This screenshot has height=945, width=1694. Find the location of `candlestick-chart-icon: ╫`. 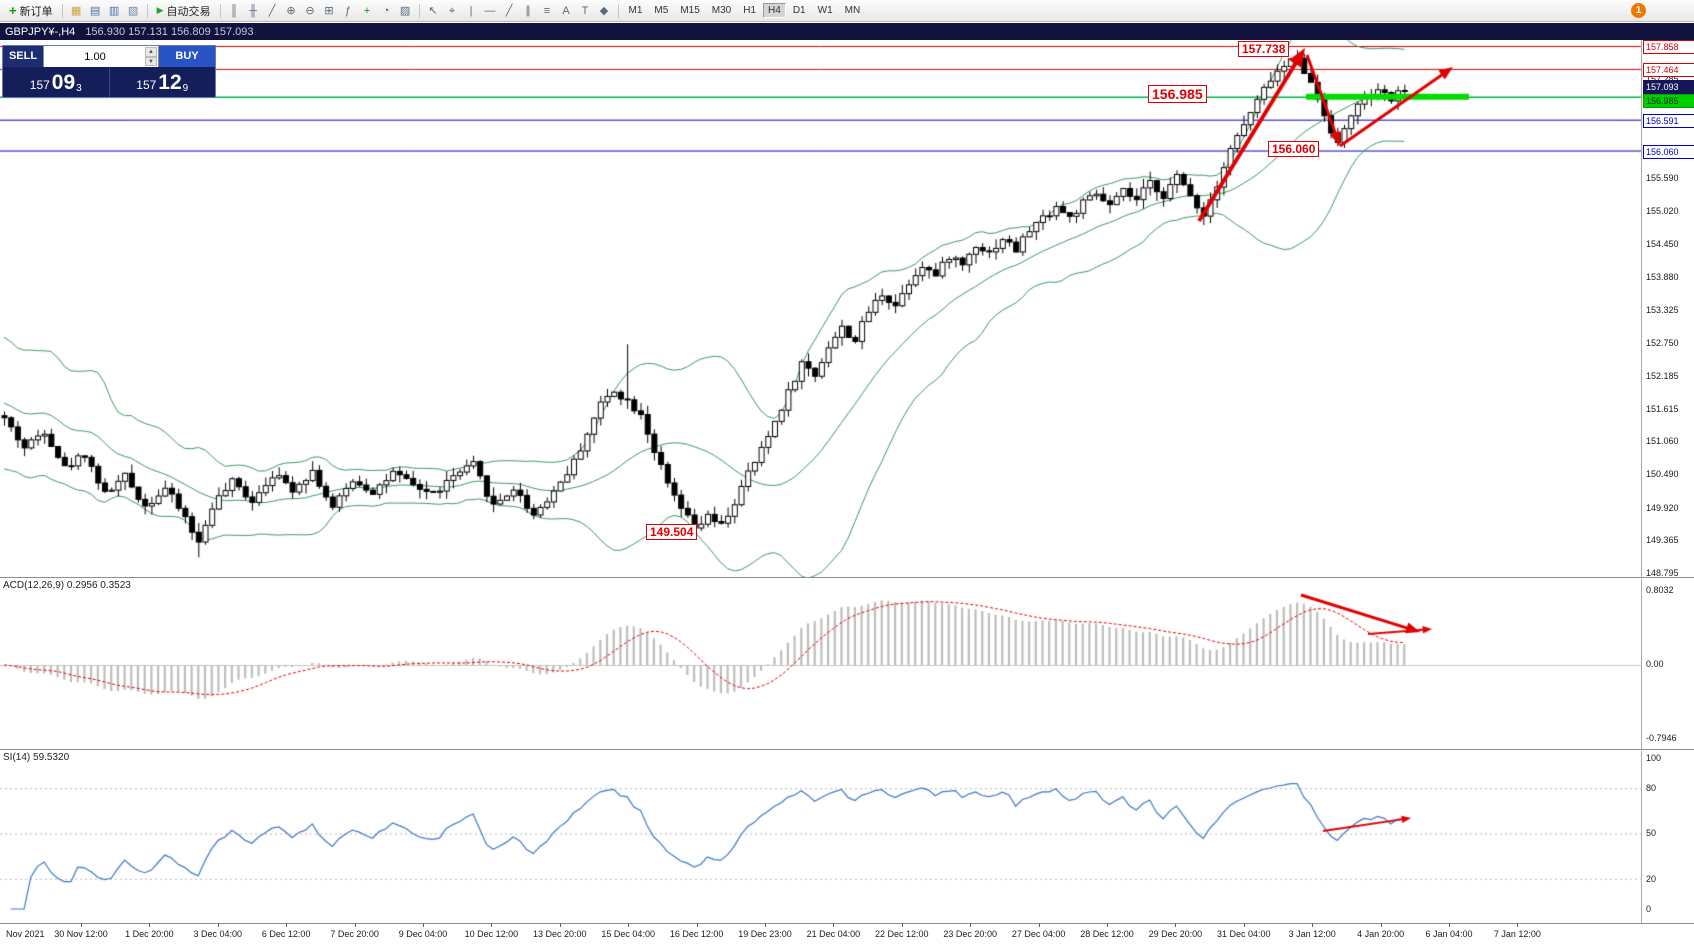

candlestick-chart-icon: ╫ is located at coordinates (253, 10).